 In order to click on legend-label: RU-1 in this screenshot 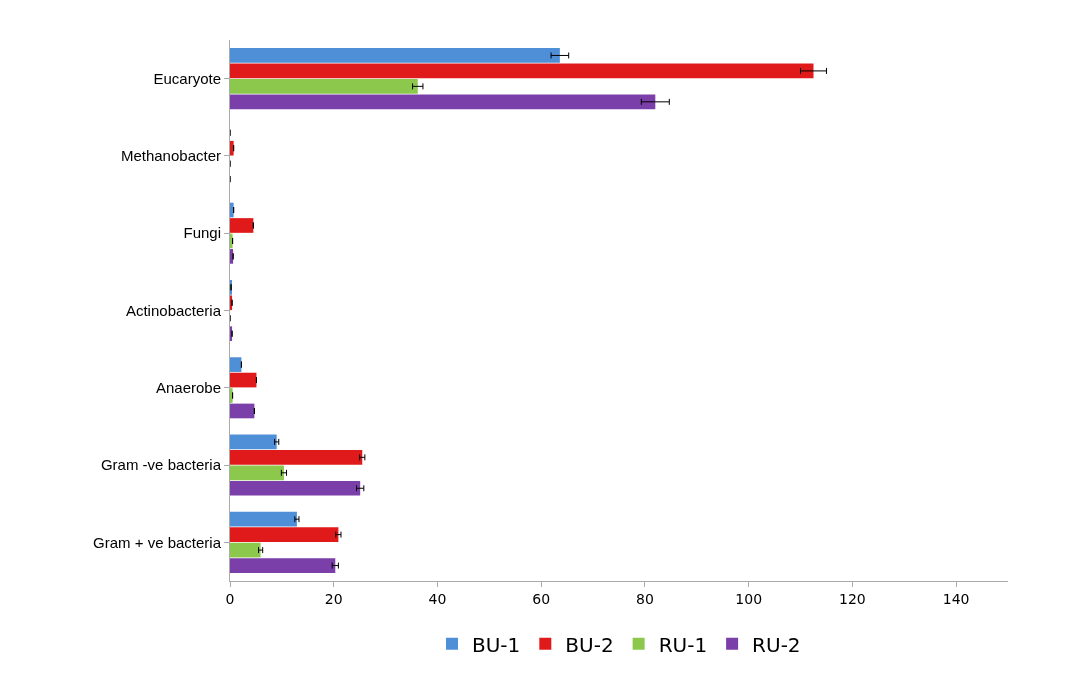, I will do `click(683, 644)`.